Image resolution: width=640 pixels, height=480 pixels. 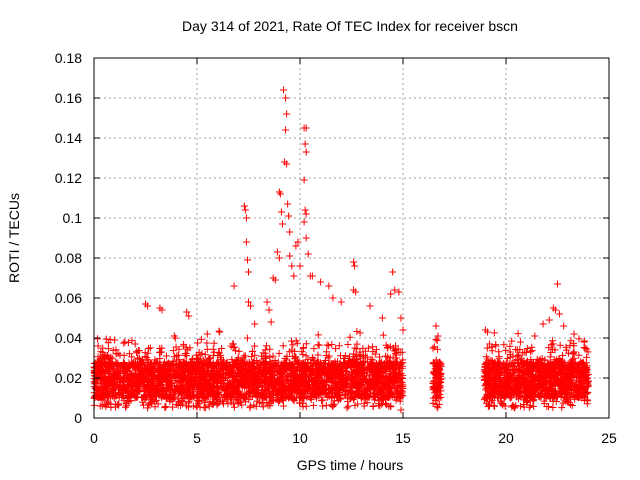 What do you see at coordinates (506, 438) in the screenshot?
I see `x-tick-label: 20` at bounding box center [506, 438].